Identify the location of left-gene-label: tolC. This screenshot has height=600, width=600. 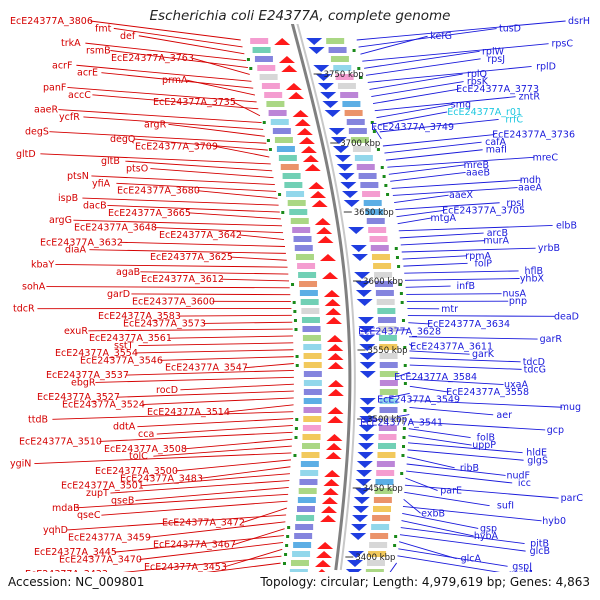
(138, 456).